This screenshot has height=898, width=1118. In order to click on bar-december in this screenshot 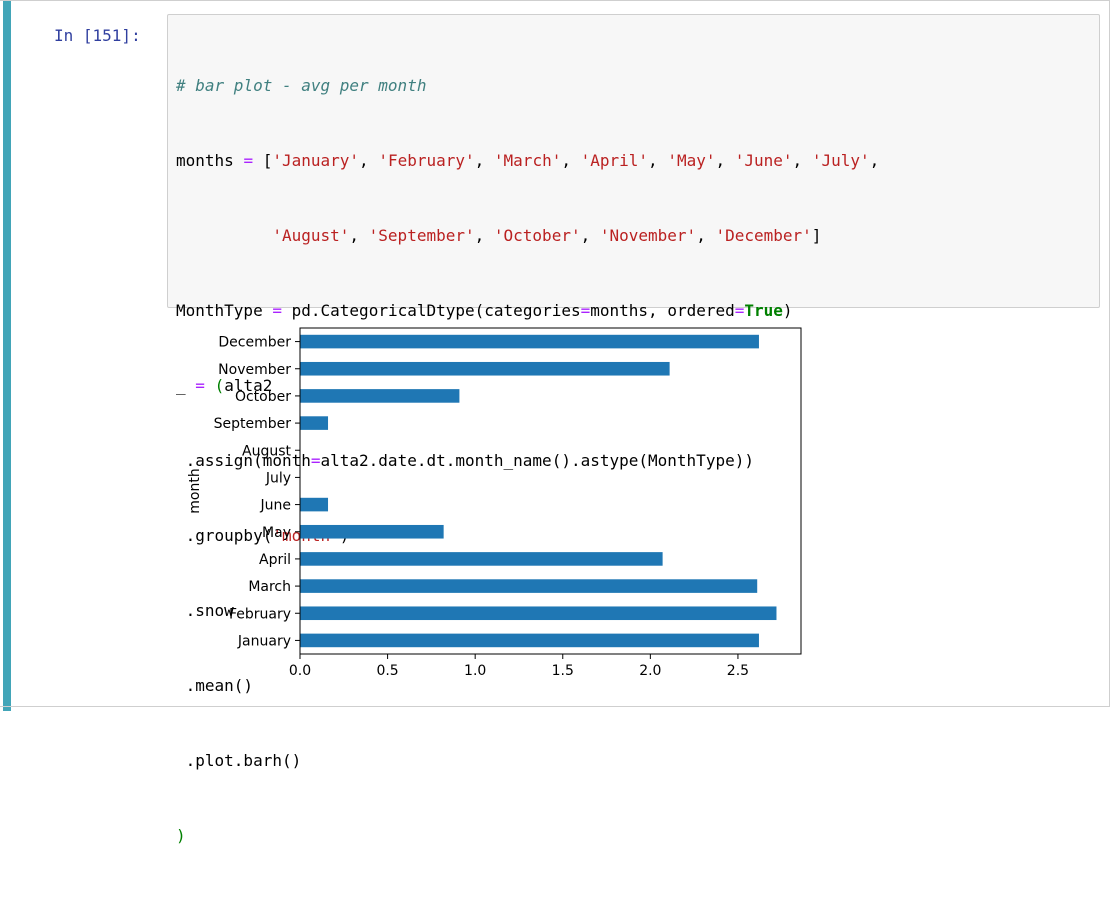, I will do `click(529, 341)`.